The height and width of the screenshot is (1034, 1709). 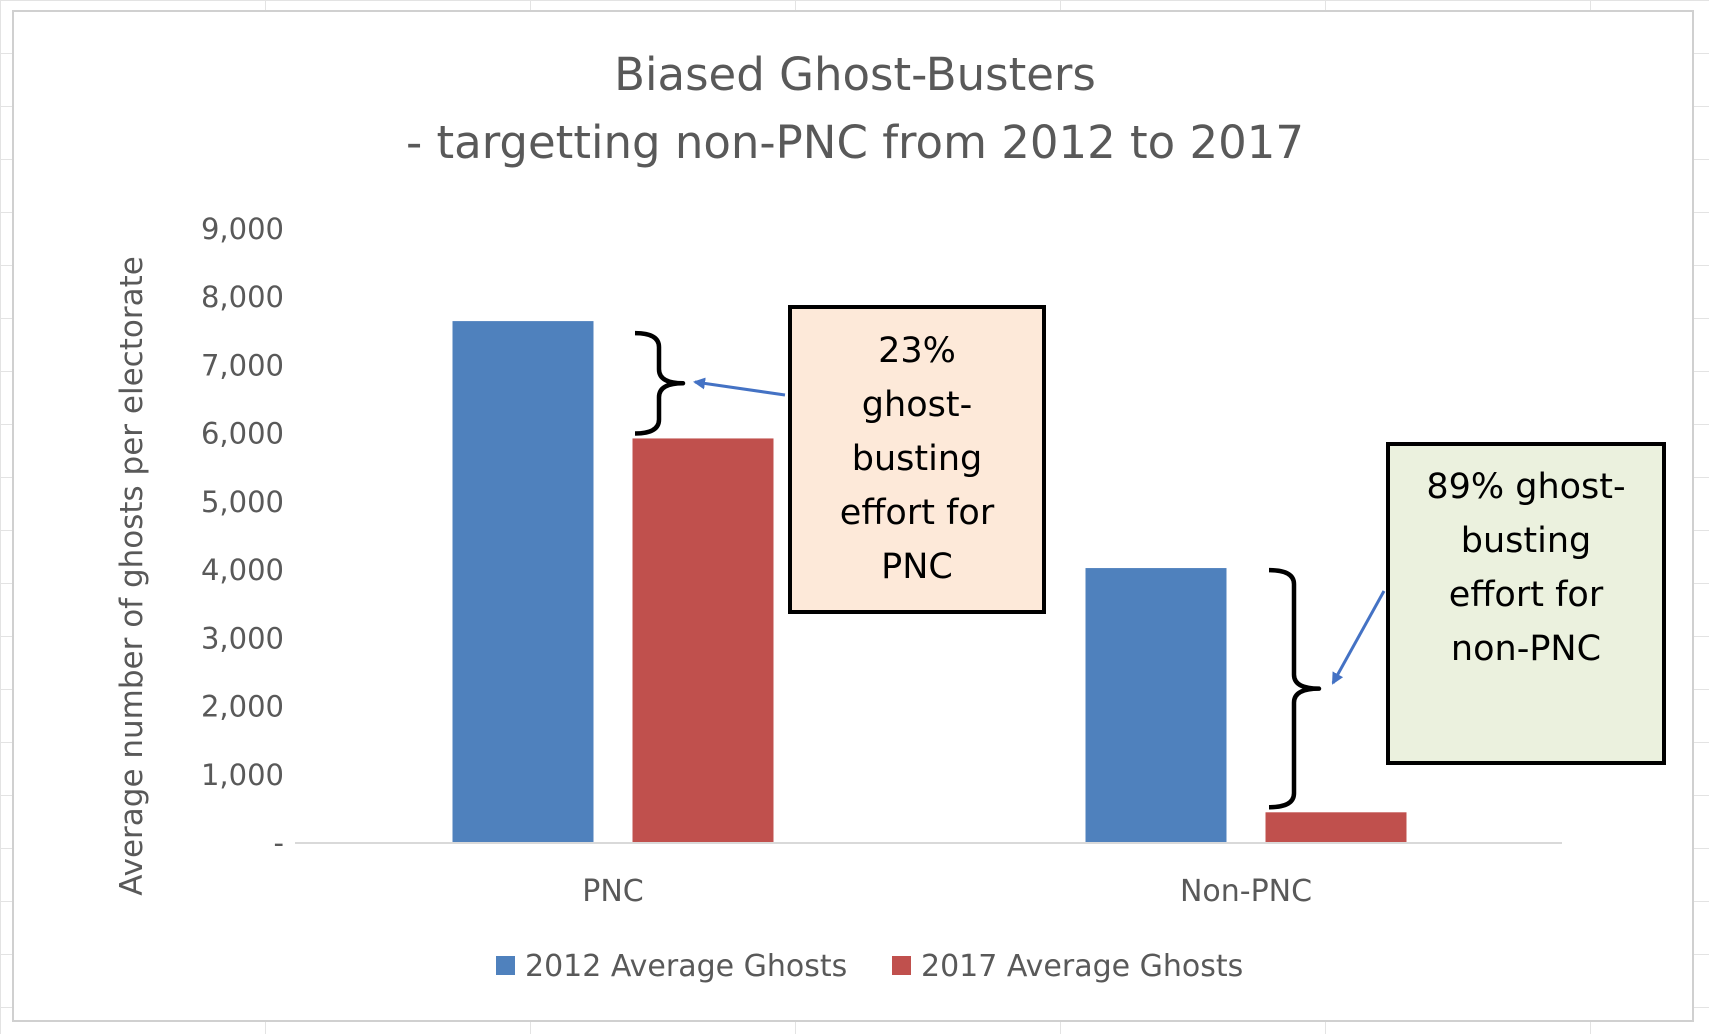 I want to click on legend-swatch-2012, so click(x=505, y=965).